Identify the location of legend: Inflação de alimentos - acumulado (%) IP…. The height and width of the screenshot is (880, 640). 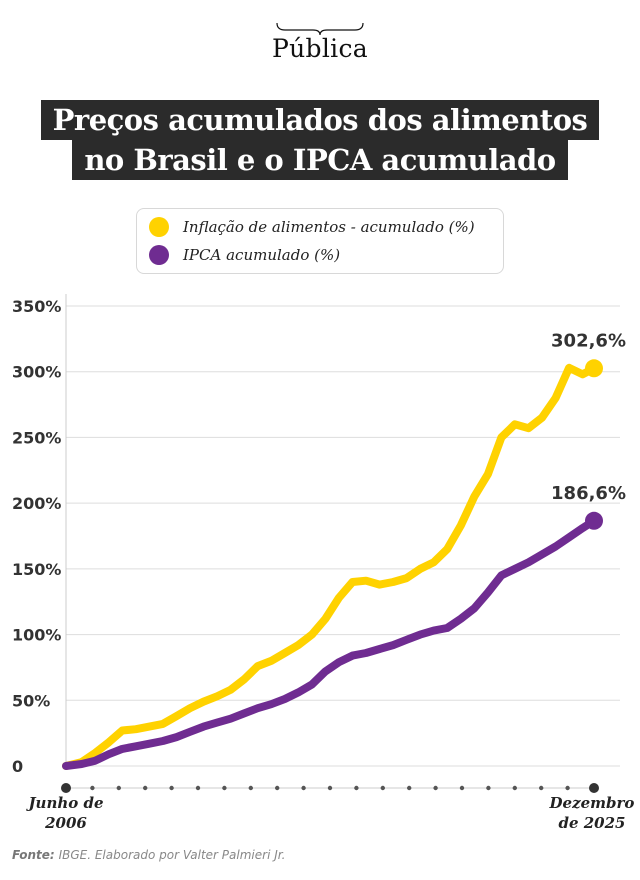
(320, 241).